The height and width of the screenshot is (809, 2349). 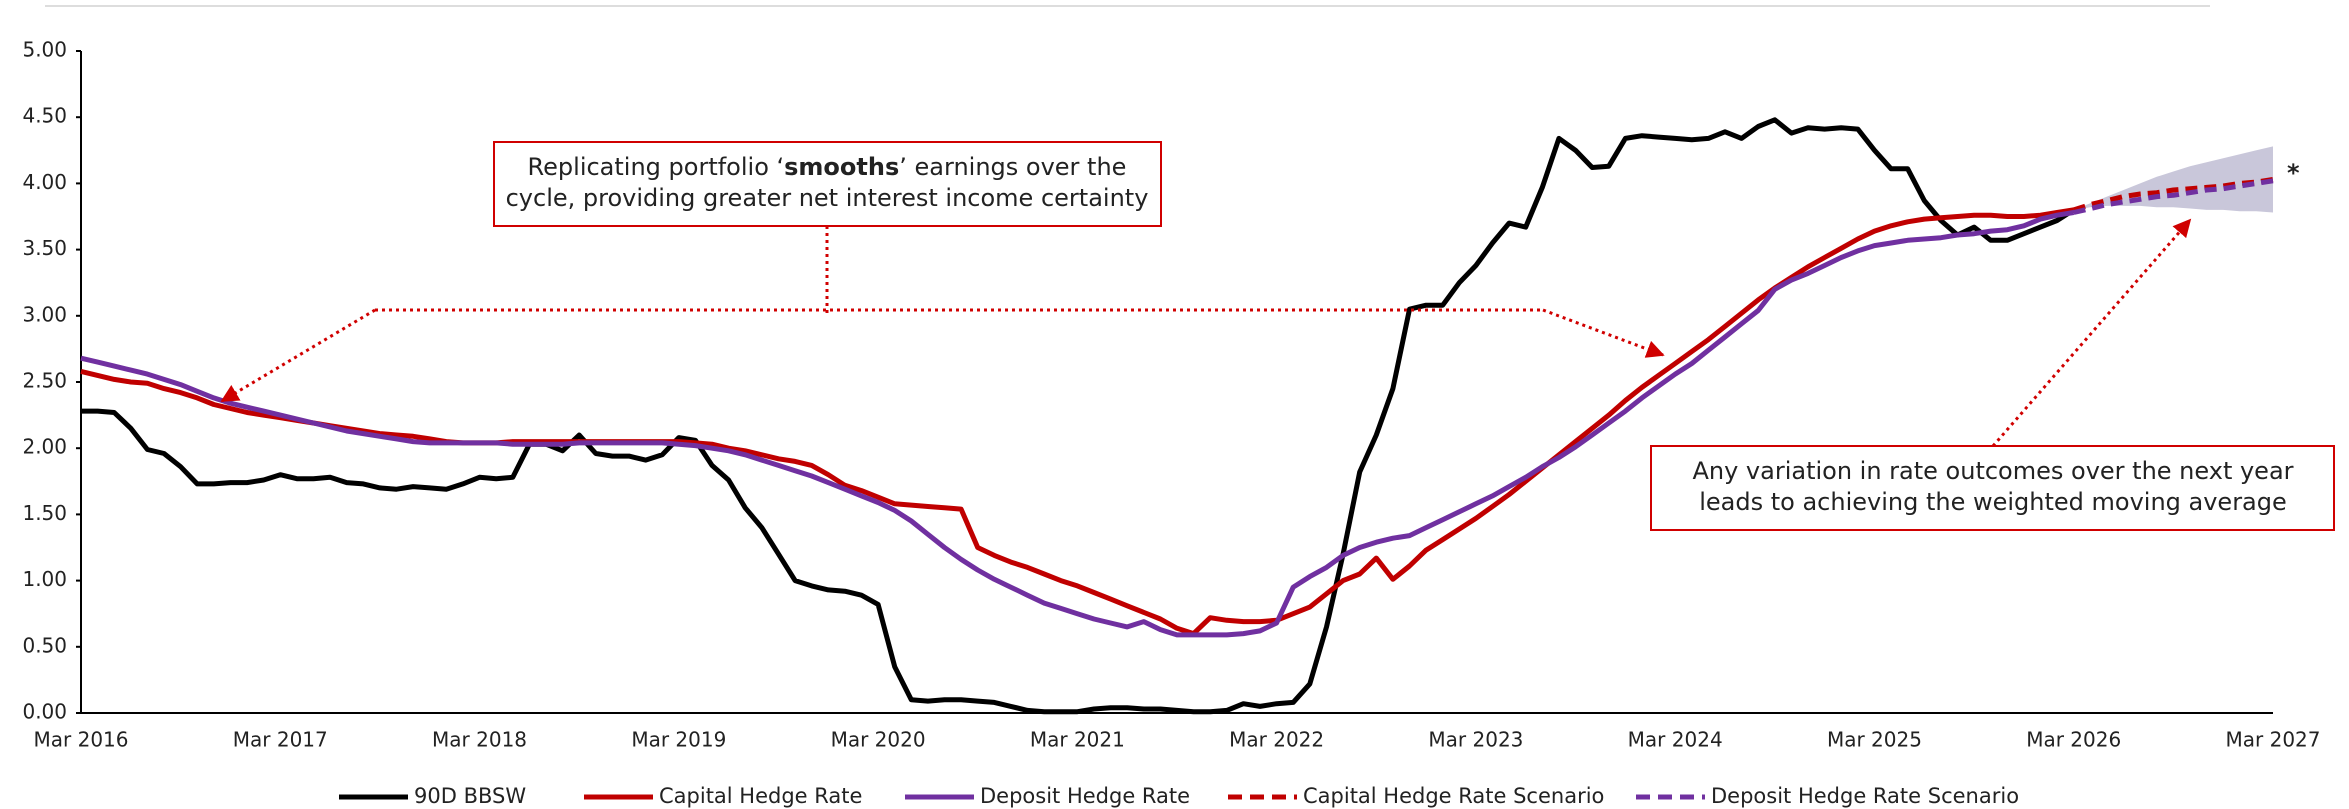 What do you see at coordinates (1276, 740) in the screenshot?
I see `x-tick-label: Mar 2022` at bounding box center [1276, 740].